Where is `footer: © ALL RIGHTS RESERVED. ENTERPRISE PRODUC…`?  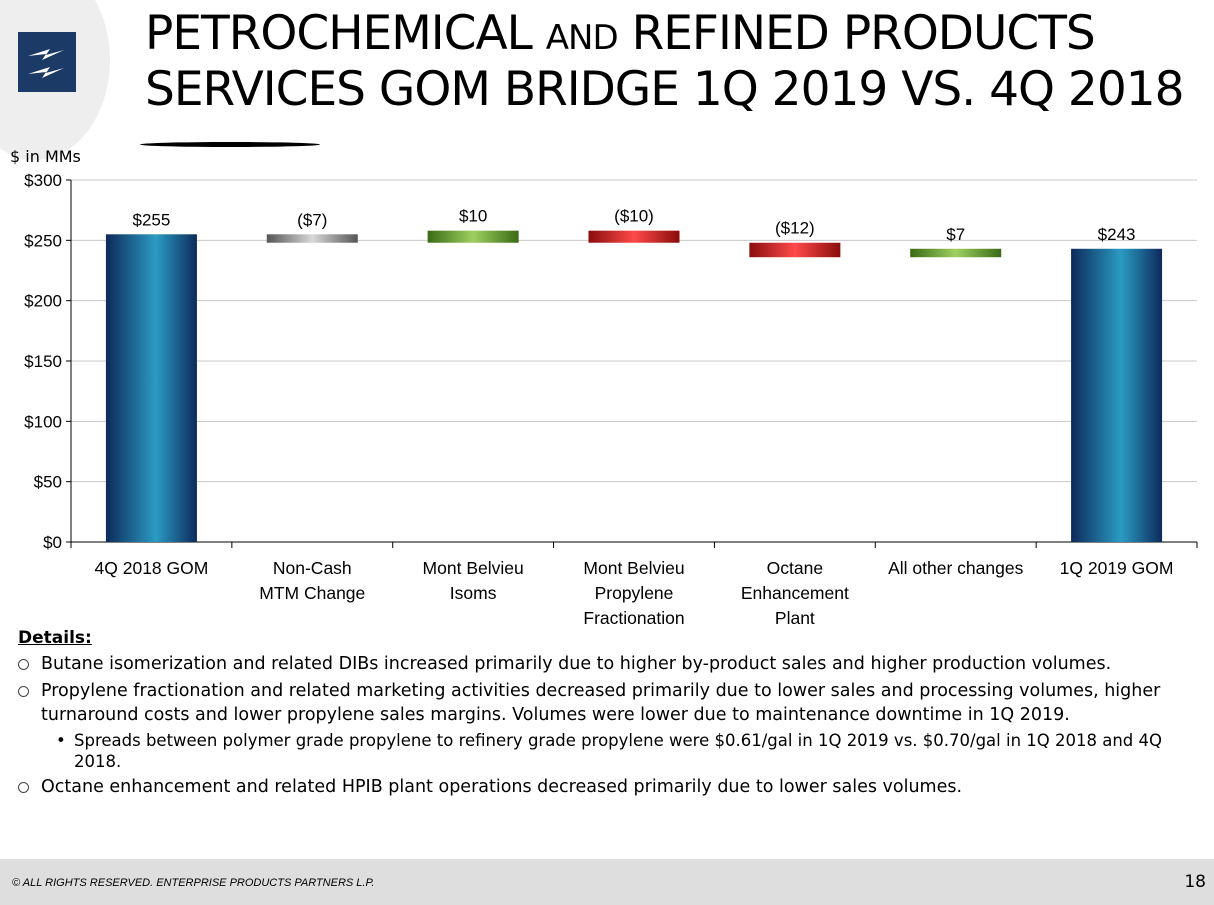 footer: © ALL RIGHTS RESERVED. ENTERPRISE PRODUC… is located at coordinates (607, 882).